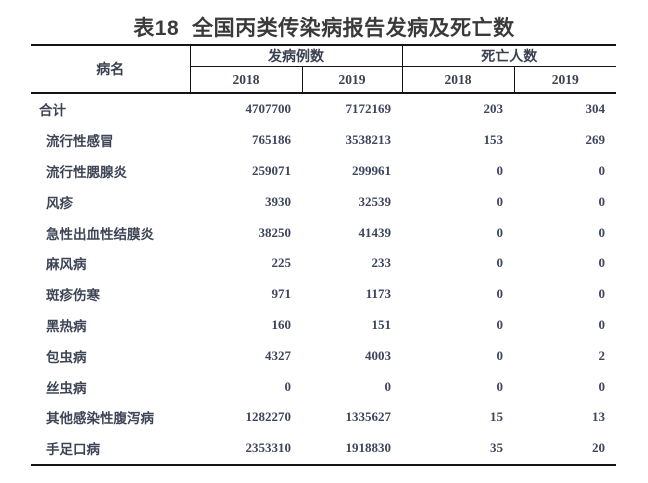  What do you see at coordinates (66, 326) in the screenshot?
I see `disease-name-cell: 黑热病` at bounding box center [66, 326].